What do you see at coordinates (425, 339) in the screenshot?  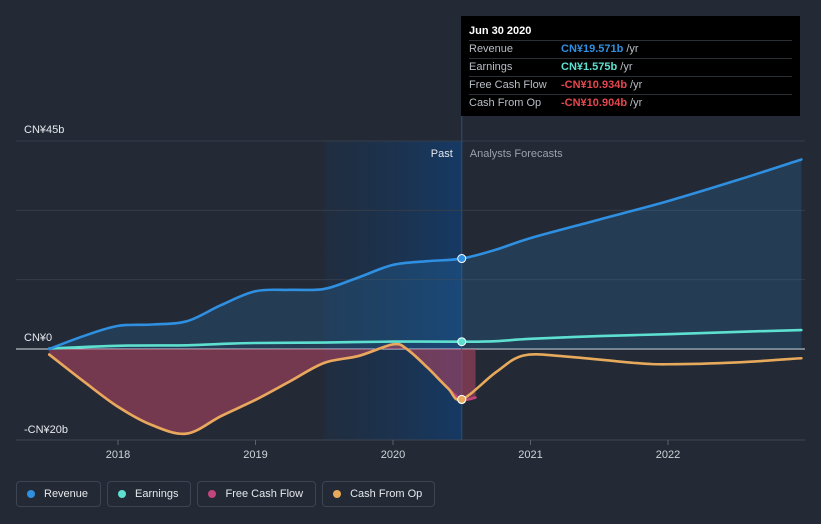 I see `earnings-line` at bounding box center [425, 339].